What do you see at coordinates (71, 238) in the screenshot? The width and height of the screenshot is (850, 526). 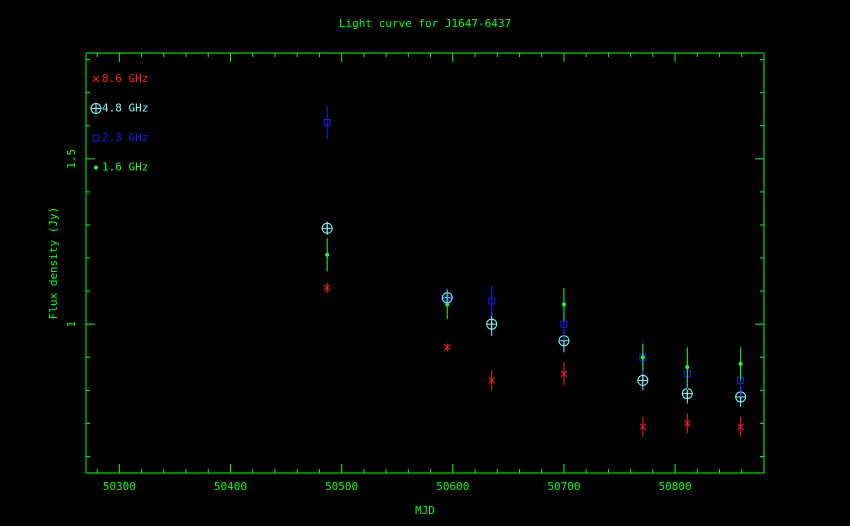 I see `y-tick-labels: 11.5` at bounding box center [71, 238].